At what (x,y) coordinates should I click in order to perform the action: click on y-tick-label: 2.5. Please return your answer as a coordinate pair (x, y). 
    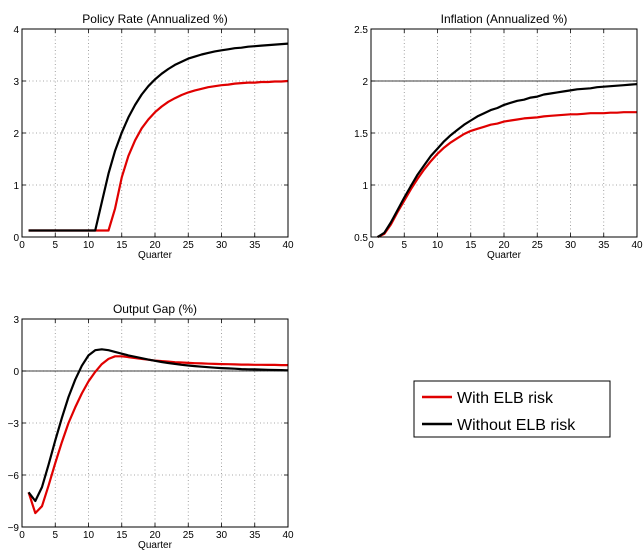
    Looking at the image, I should click on (361, 30).